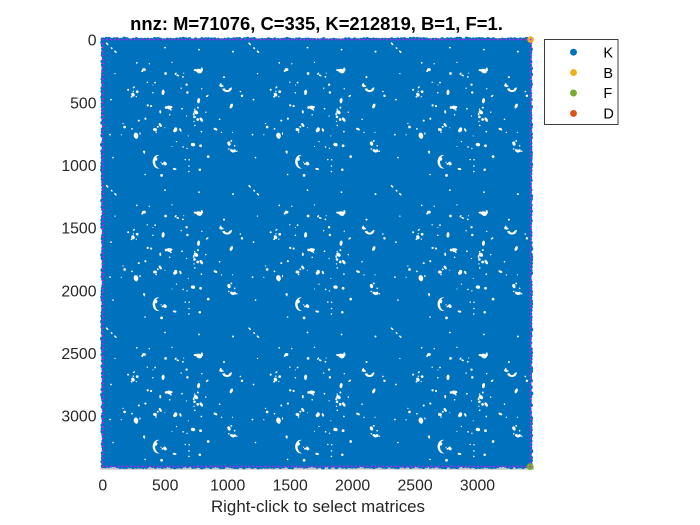 The image size is (700, 525). I want to click on svg-text:nnz: M=71076, C=335, K=212819,: nnz: M=71076, C=335, K=212819, B=1, F=1., so click(316, 23).